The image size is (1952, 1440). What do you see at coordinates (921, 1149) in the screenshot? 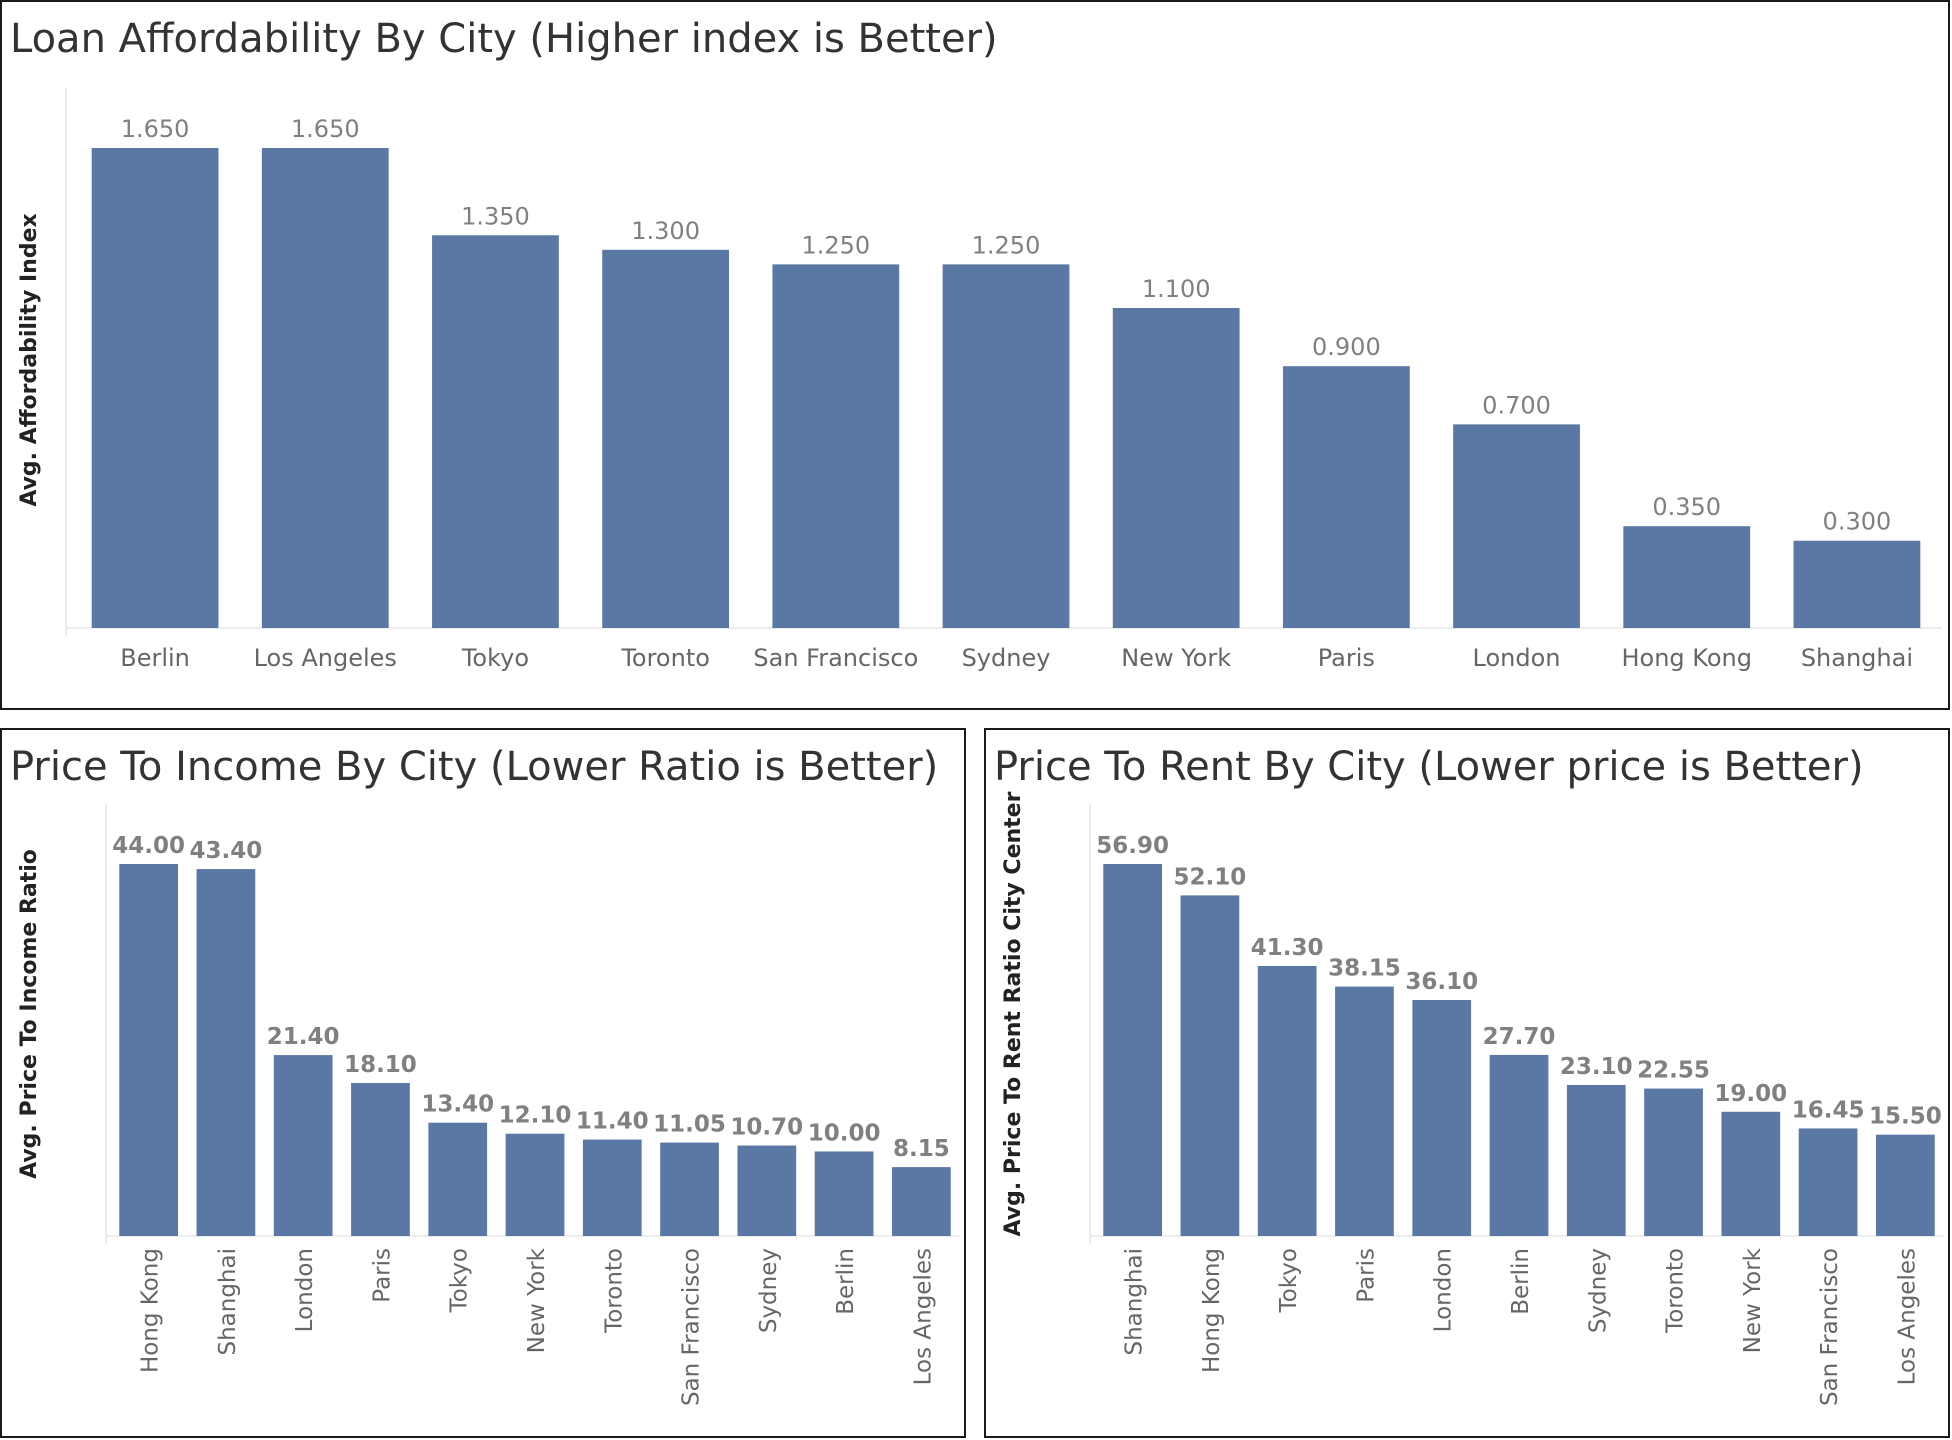
I see `income-value-label: 8.15` at bounding box center [921, 1149].